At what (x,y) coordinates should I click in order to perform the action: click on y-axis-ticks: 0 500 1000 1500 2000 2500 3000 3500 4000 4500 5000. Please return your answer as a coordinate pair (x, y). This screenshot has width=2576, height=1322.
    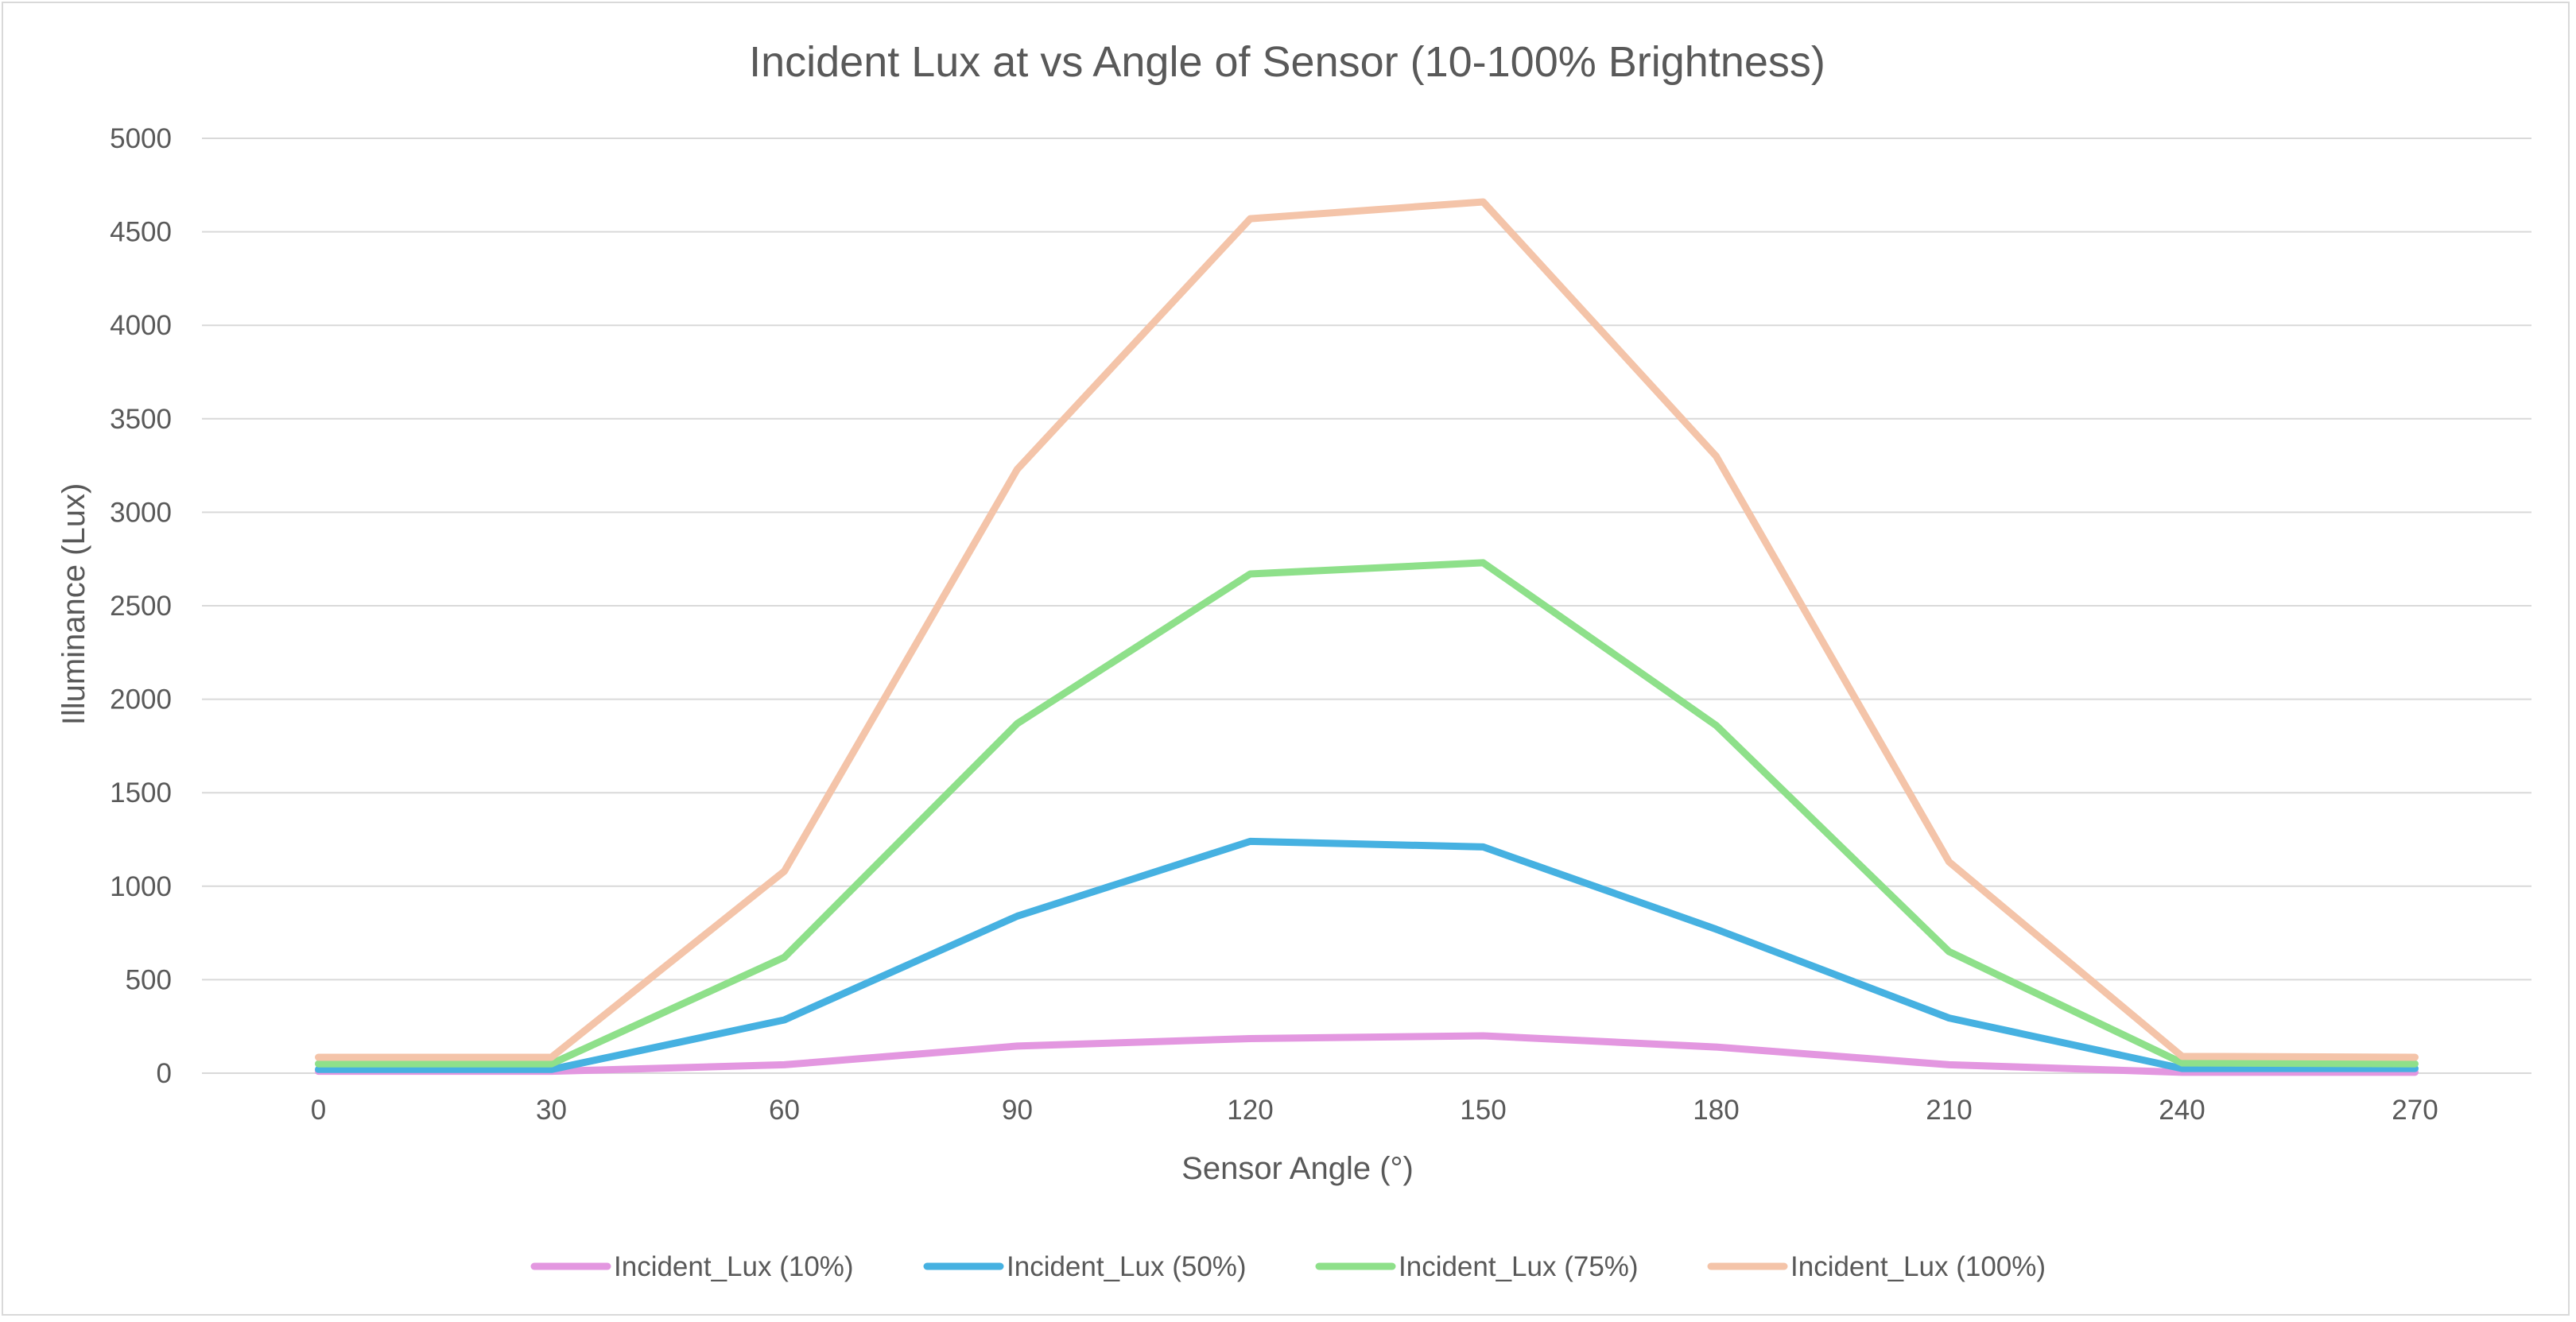
    Looking at the image, I should click on (141, 606).